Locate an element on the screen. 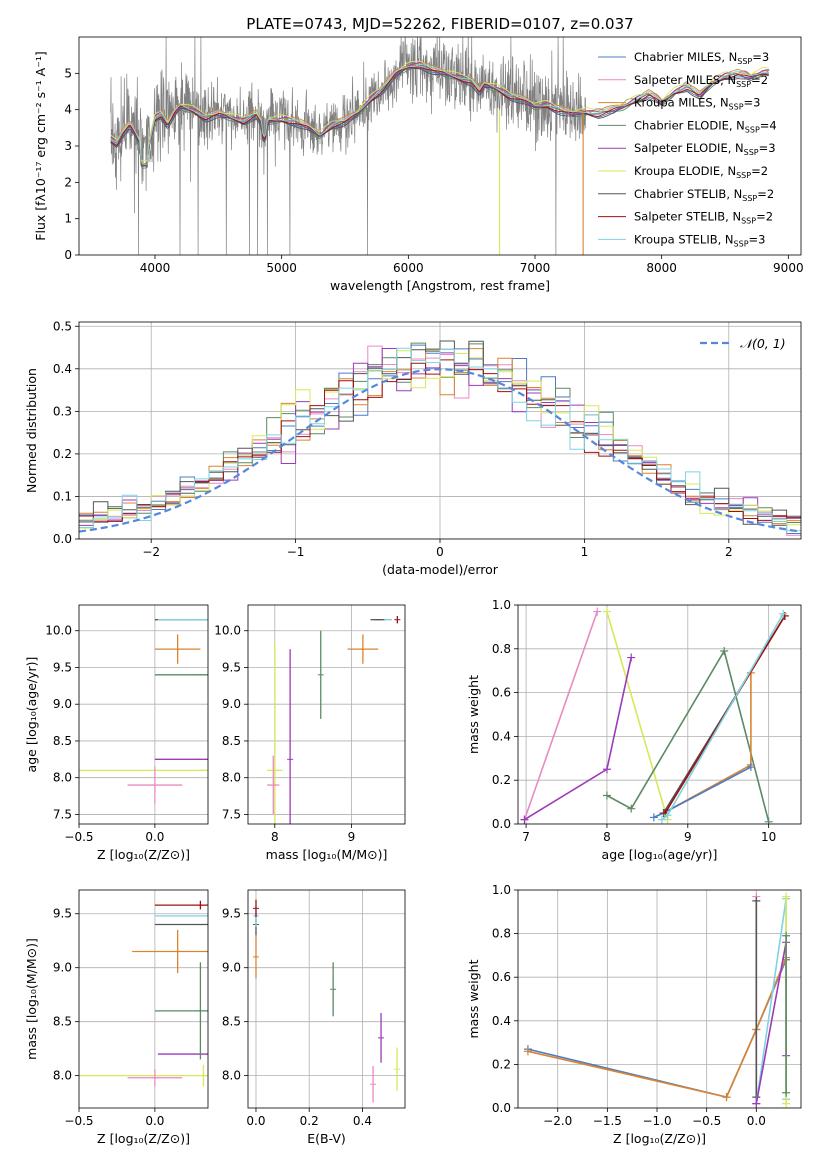  point-kroupa-elodie is located at coordinates (397, 1069).